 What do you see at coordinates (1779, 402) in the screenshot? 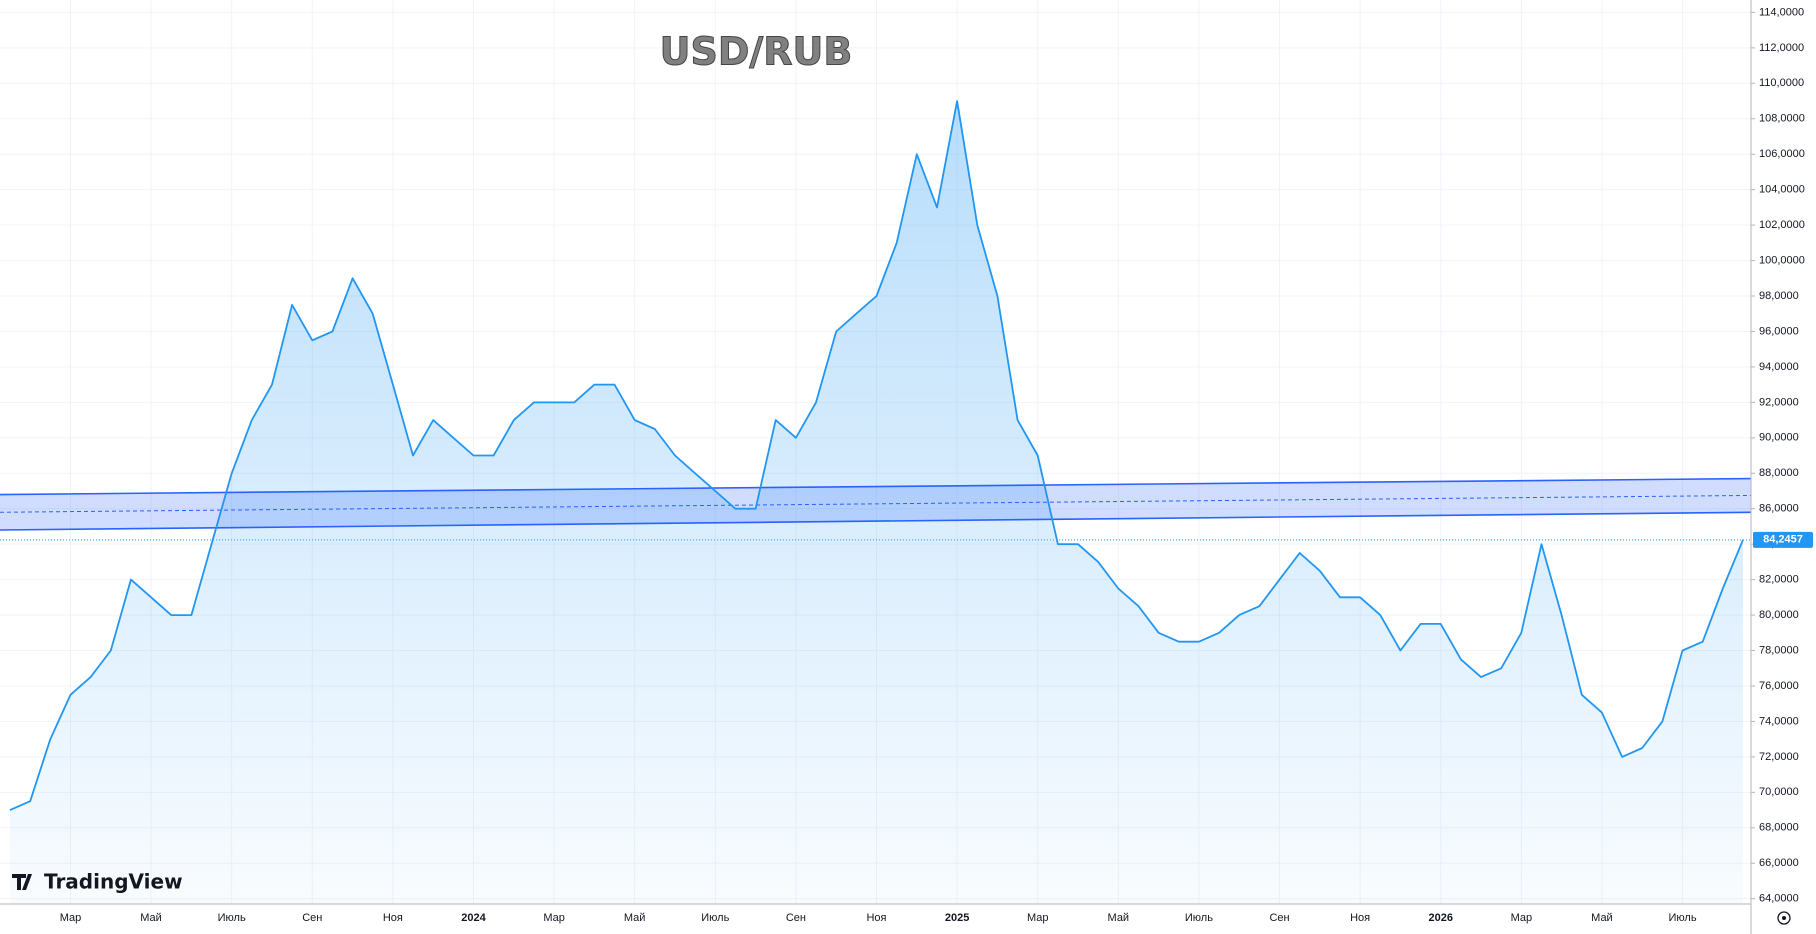
I see `y-tick-label: 92,0000` at bounding box center [1779, 402].